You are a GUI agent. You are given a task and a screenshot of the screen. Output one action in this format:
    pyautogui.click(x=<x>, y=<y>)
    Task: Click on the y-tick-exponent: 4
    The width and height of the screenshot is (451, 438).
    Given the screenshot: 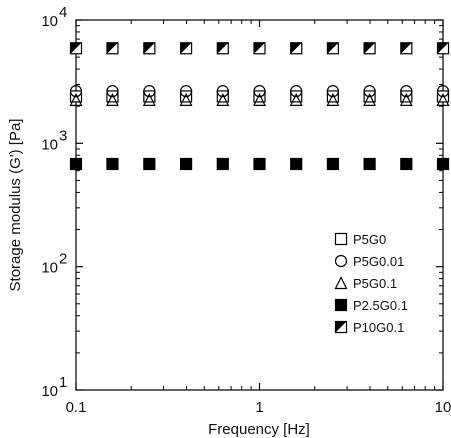 What is the action you would take?
    pyautogui.click(x=63, y=12)
    